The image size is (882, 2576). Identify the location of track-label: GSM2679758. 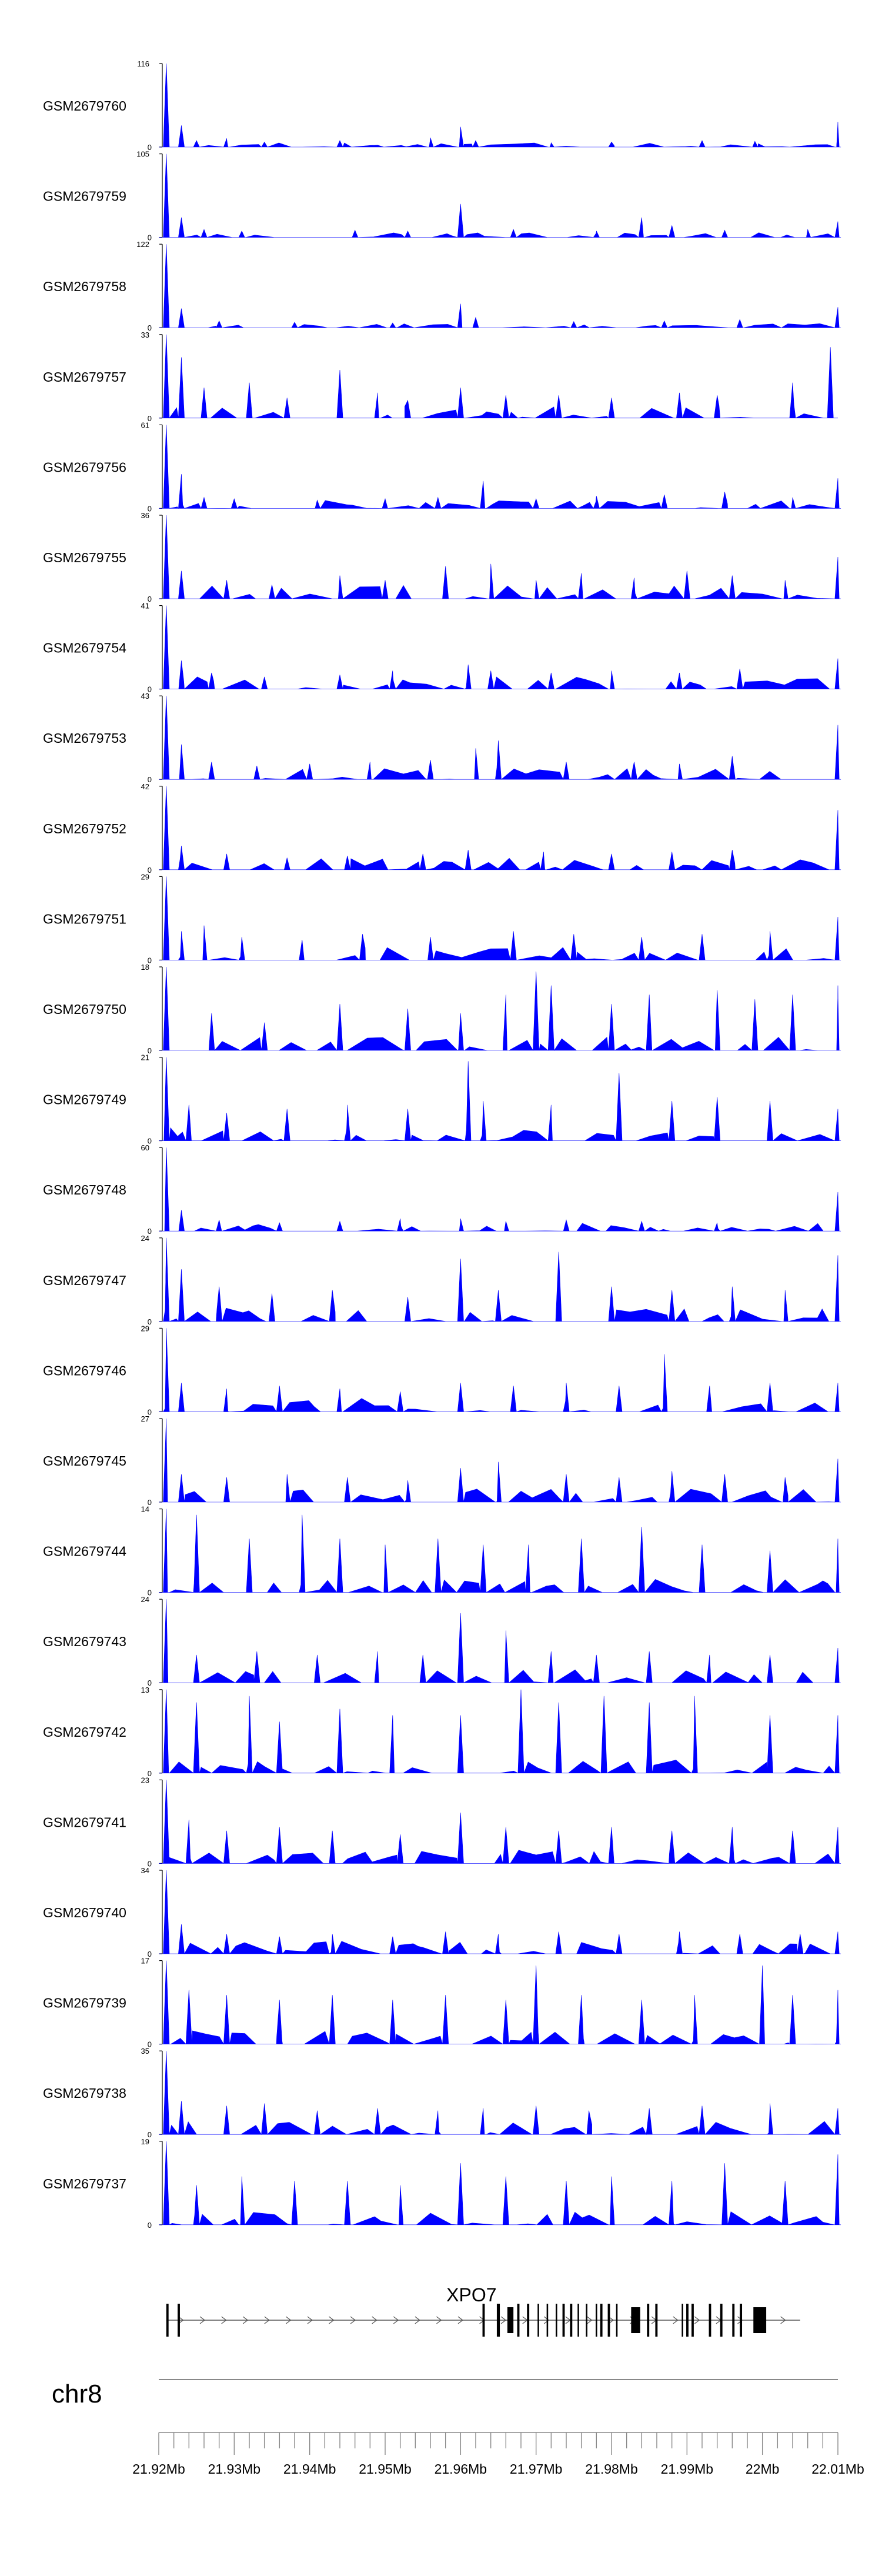
(84, 286).